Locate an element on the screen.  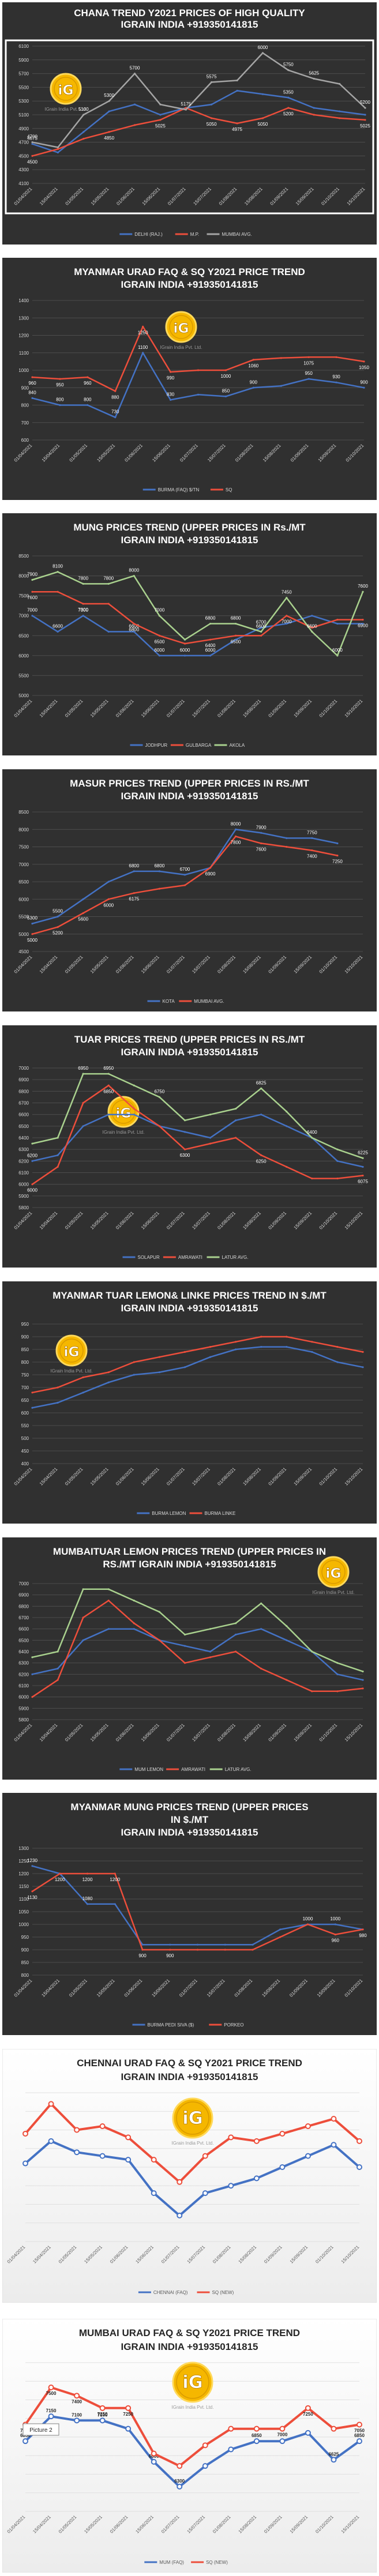
y-tick-label: 6500 is located at coordinates (23, 882).